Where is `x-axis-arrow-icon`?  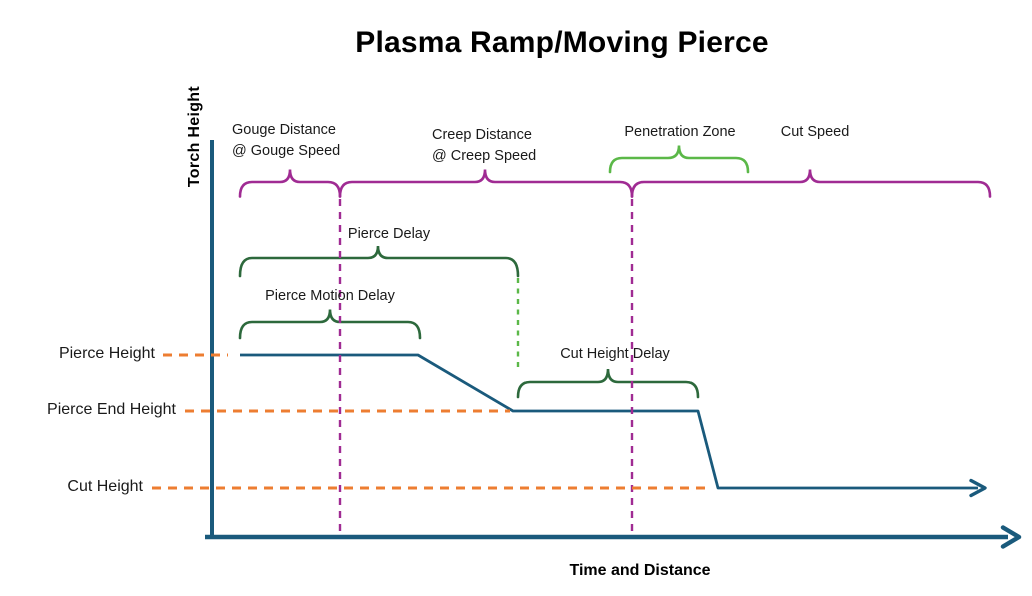 x-axis-arrow-icon is located at coordinates (1011, 537).